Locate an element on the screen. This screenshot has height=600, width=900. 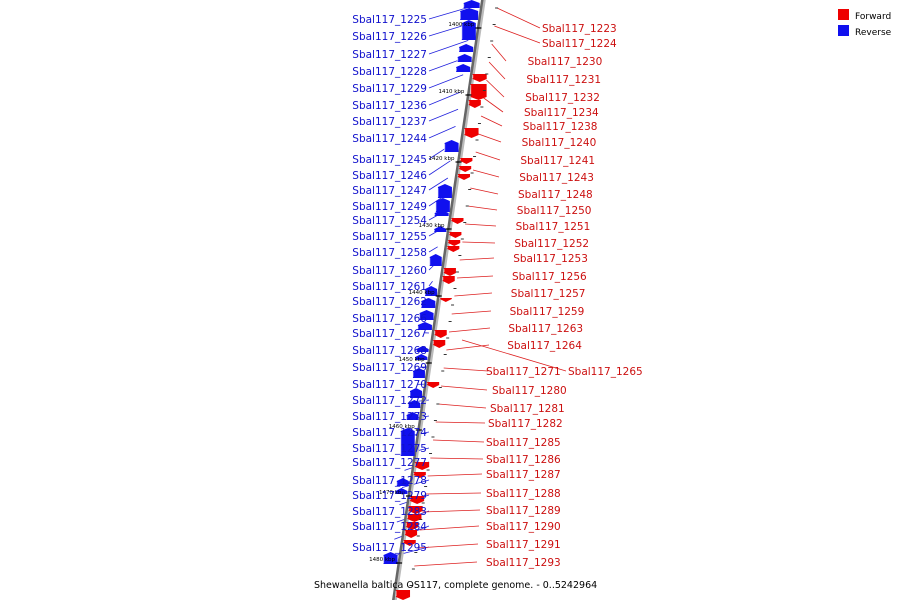
gene-label-forward: Sbal117_1231 is located at coordinates (563, 80).